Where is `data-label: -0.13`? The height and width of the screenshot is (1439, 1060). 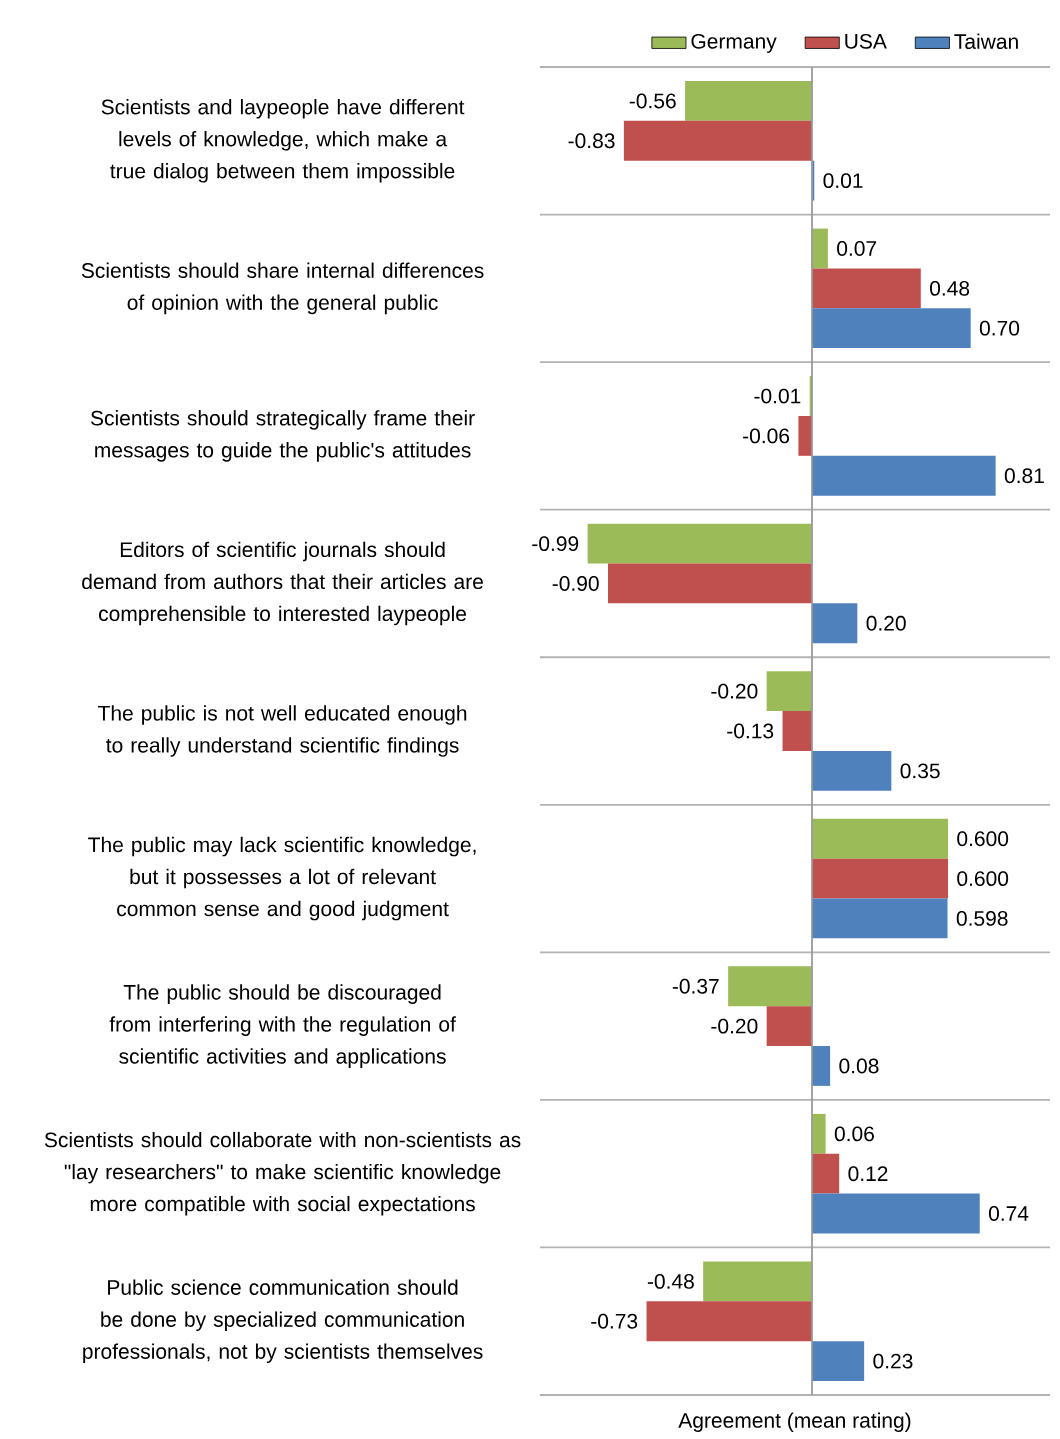
data-label: -0.13 is located at coordinates (750, 731).